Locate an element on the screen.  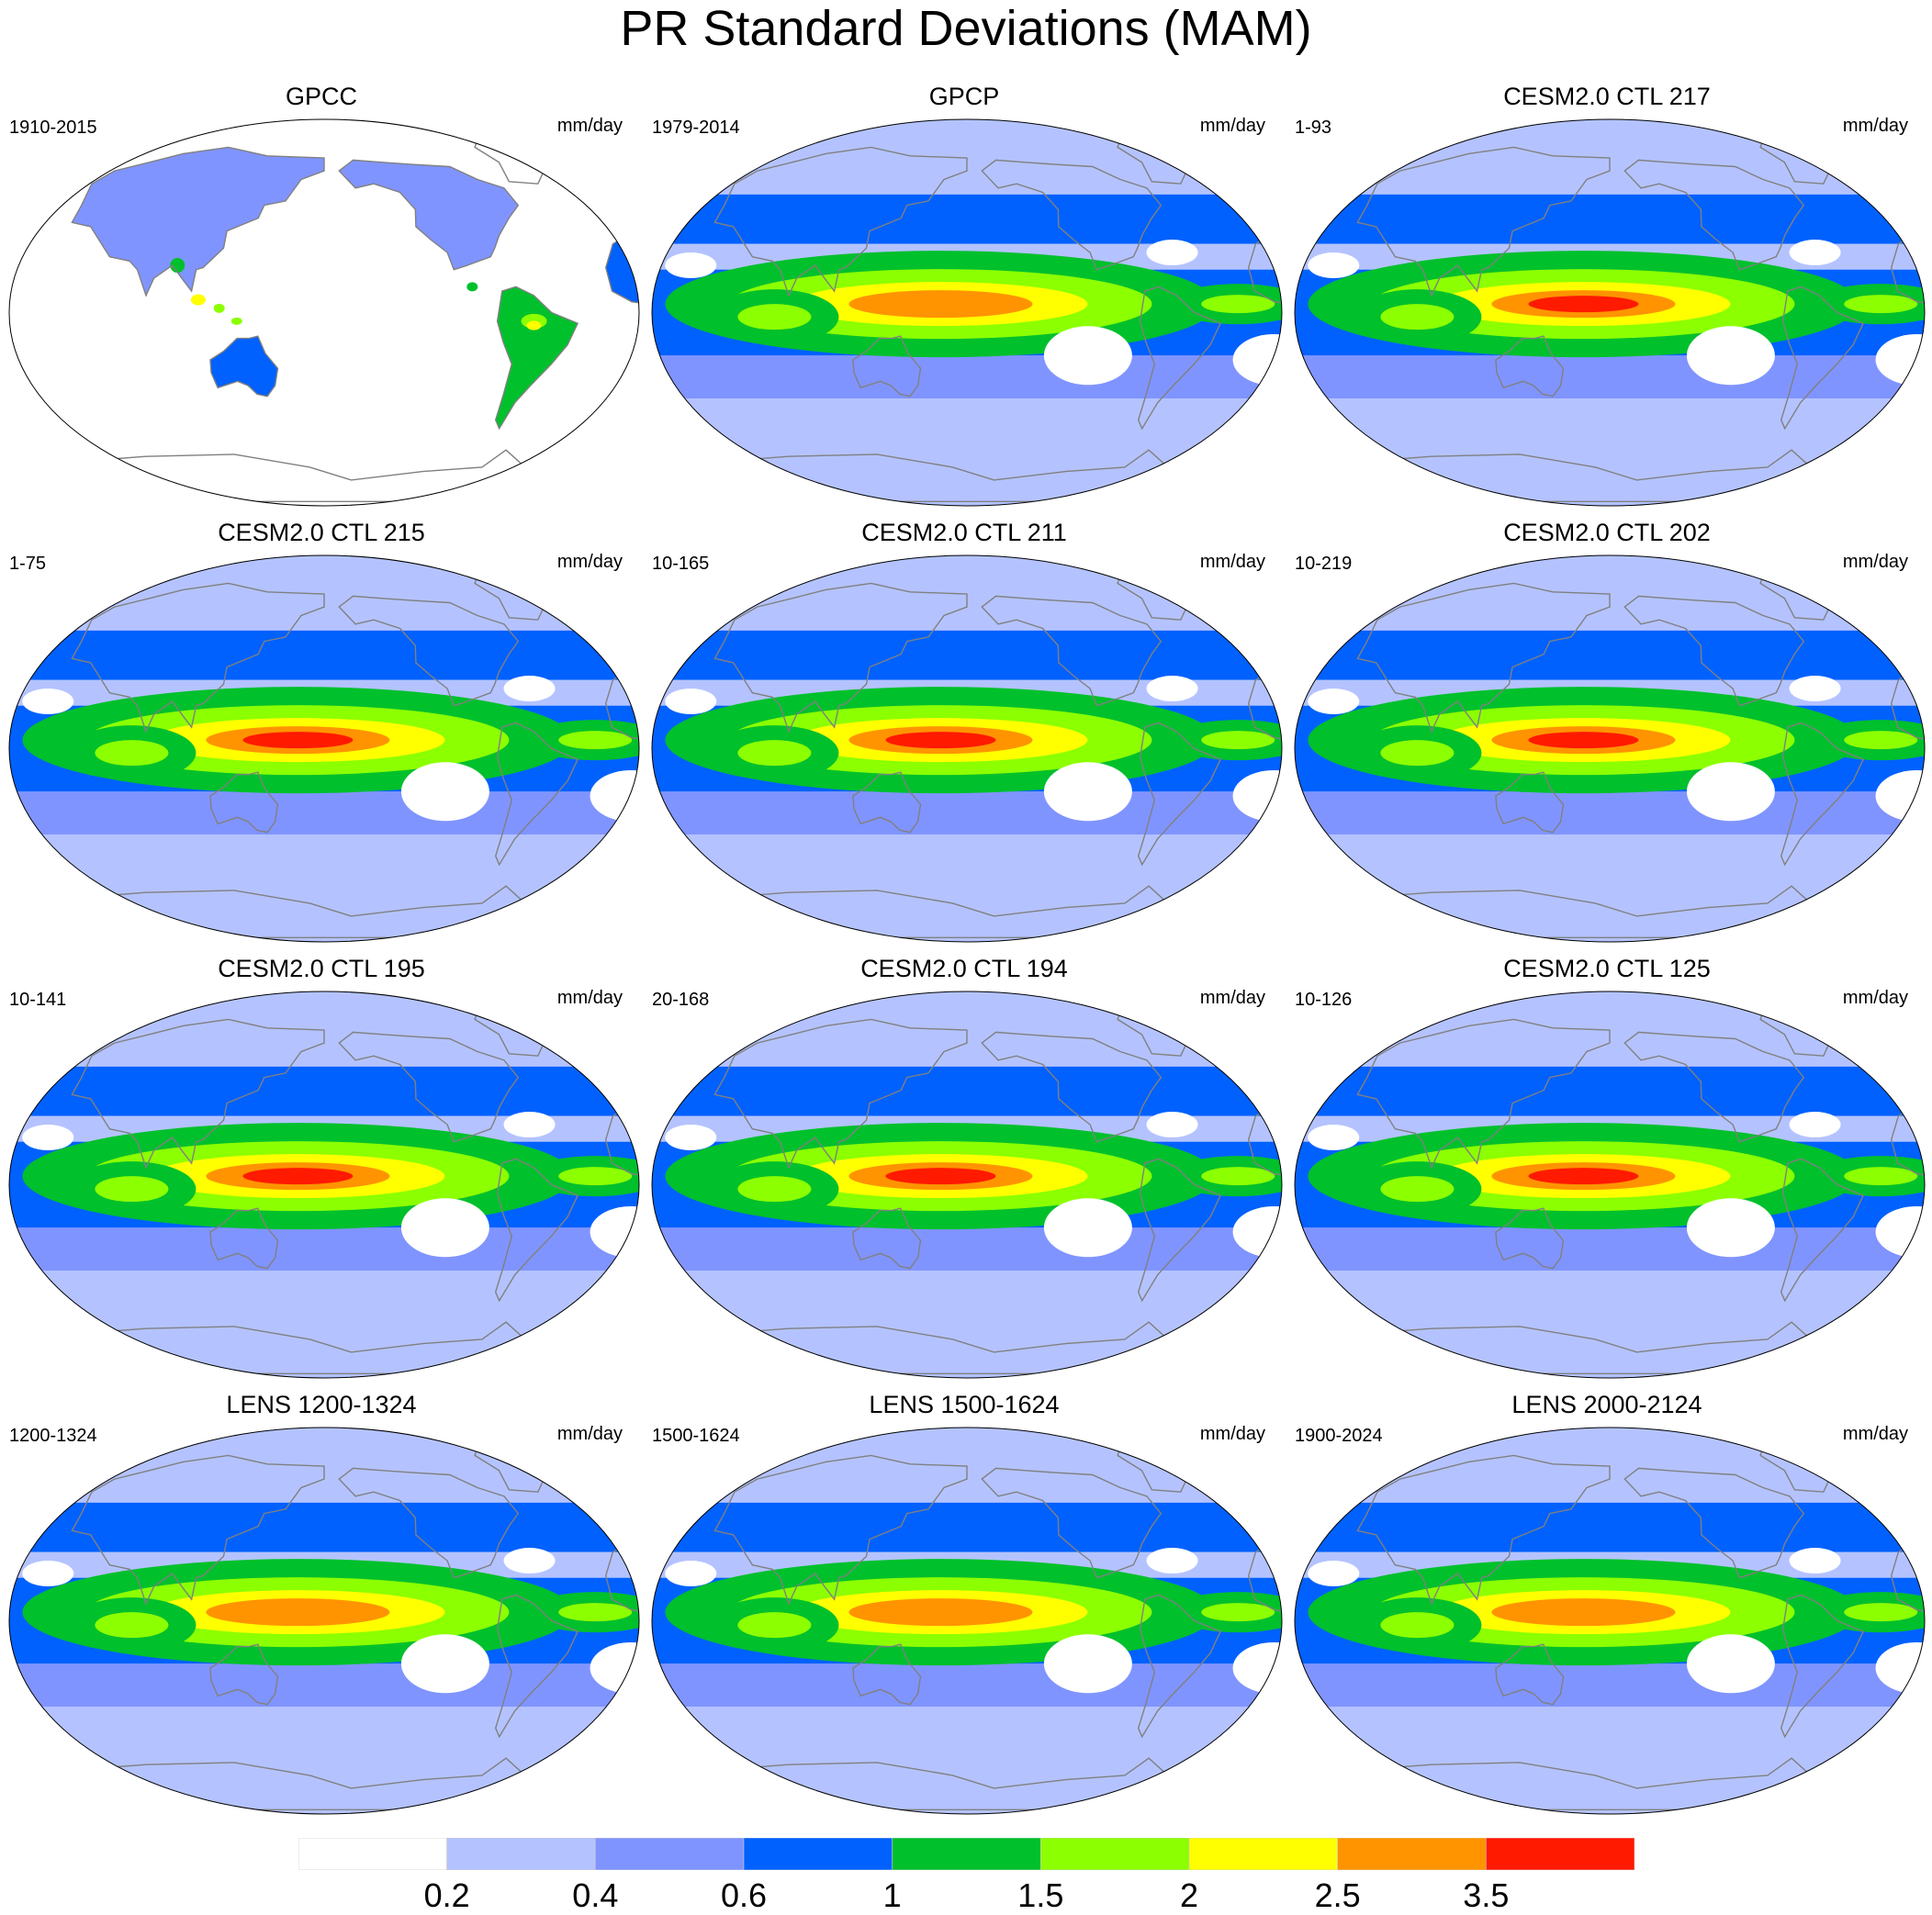
panel-period: 1-75 is located at coordinates (28, 564).